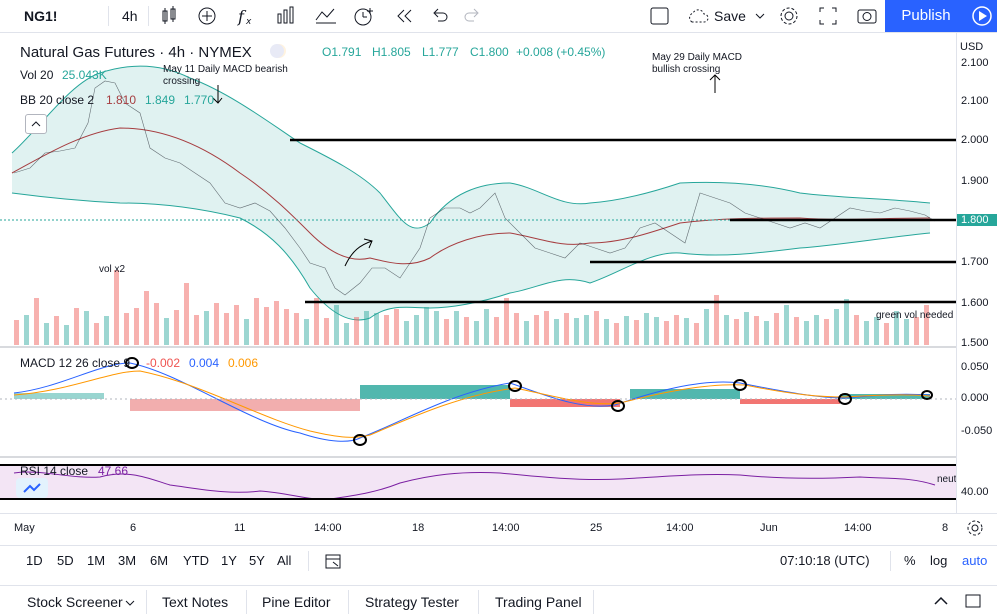  Describe the element at coordinates (975, 181) in the screenshot. I see `price-label: 1.900` at that location.